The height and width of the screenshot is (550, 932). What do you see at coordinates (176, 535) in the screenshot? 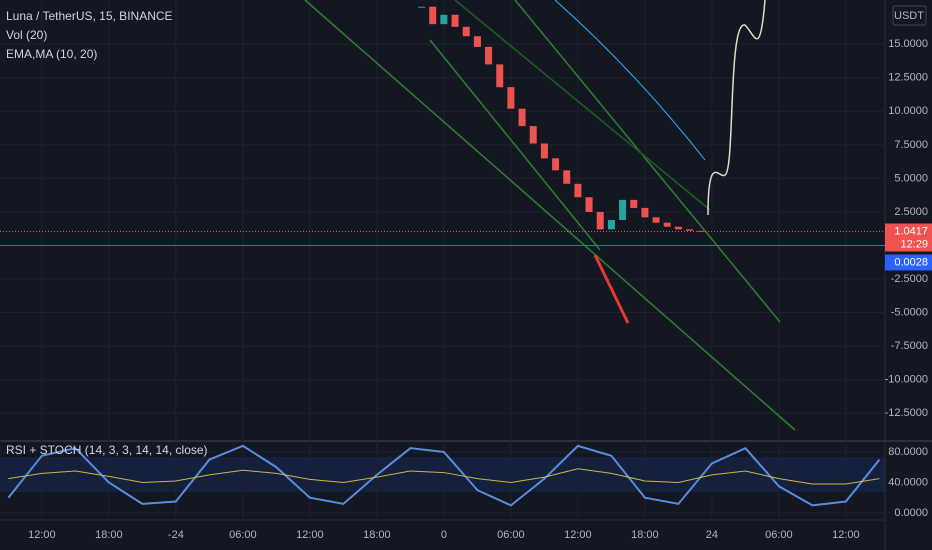
I see `x-tick-label: -24` at bounding box center [176, 535].